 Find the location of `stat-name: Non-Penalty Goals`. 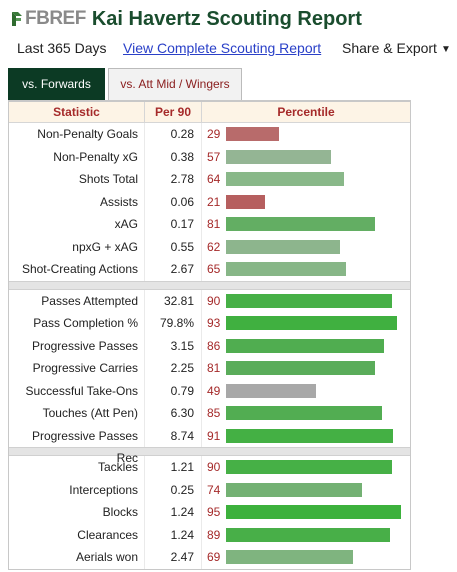

stat-name: Non-Penalty Goals is located at coordinates (77, 134).